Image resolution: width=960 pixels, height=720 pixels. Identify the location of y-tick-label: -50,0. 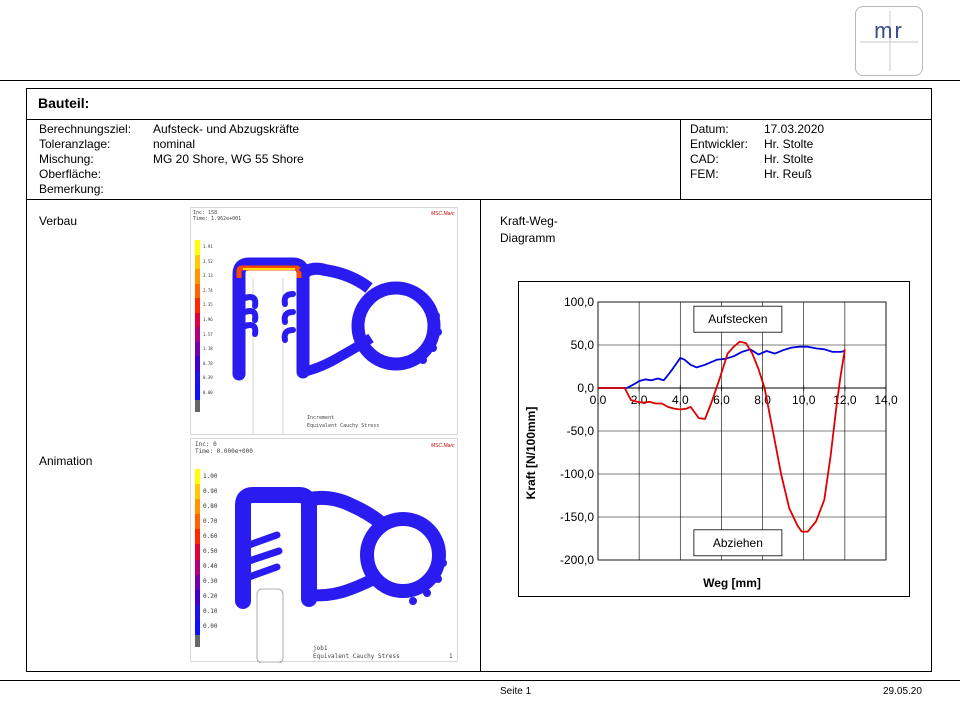
(581, 431).